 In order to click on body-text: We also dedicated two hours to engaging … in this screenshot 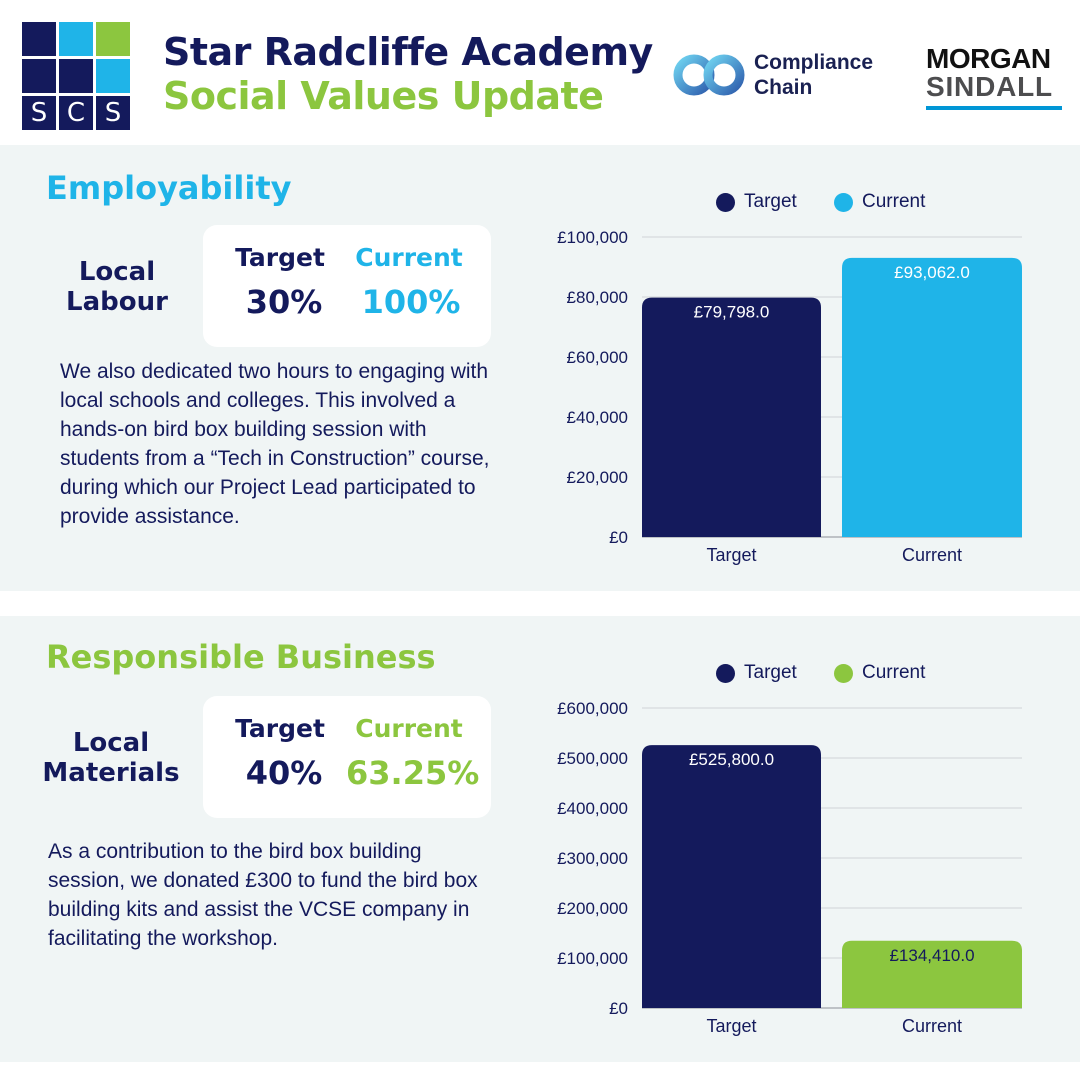, I will do `click(275, 444)`.